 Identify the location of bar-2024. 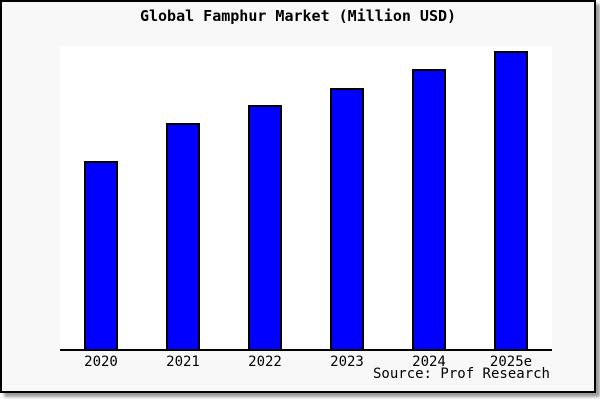
(429, 210).